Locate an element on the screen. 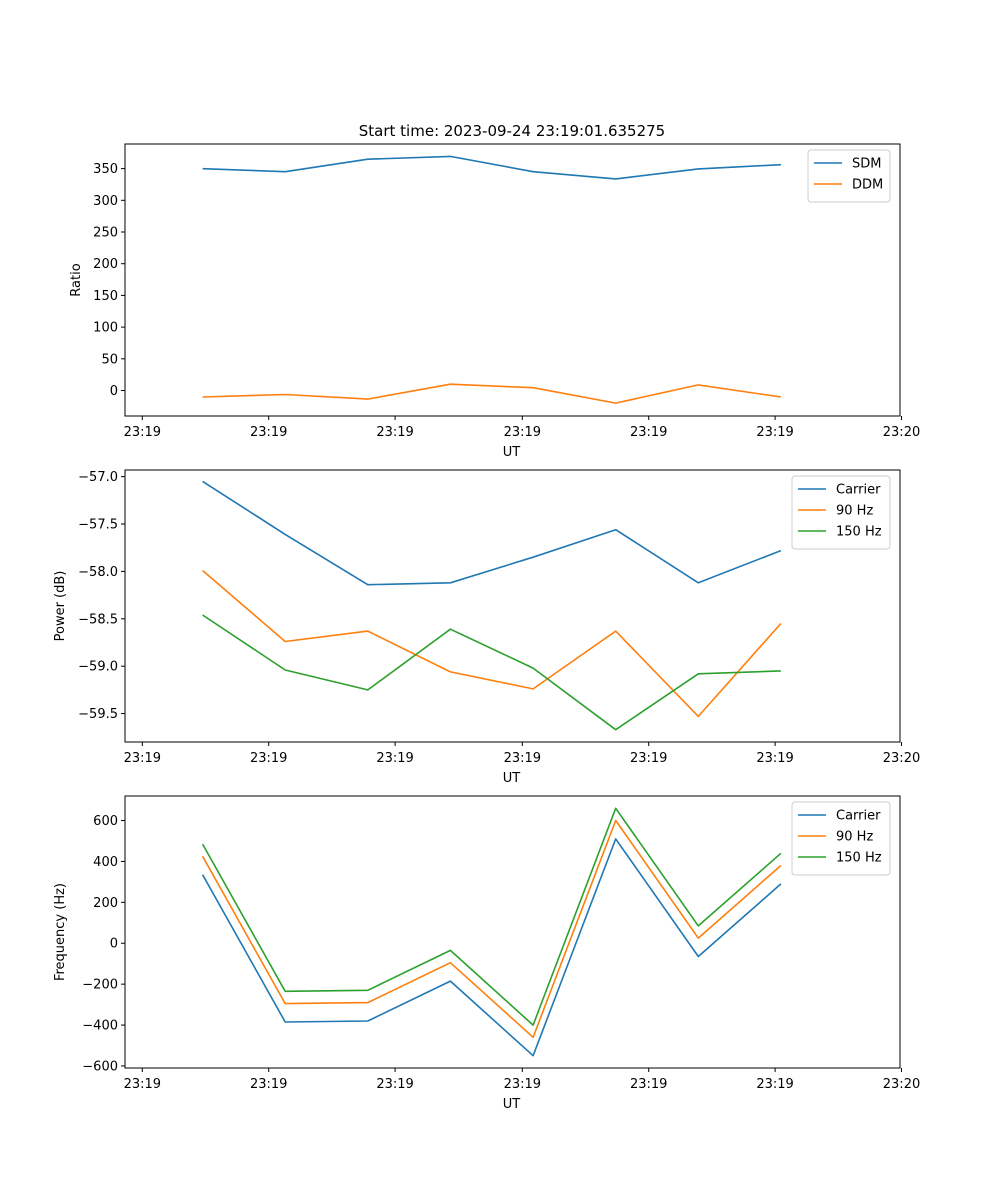 The width and height of the screenshot is (1000, 1200). y-tick-label: −57.0 is located at coordinates (98, 477).